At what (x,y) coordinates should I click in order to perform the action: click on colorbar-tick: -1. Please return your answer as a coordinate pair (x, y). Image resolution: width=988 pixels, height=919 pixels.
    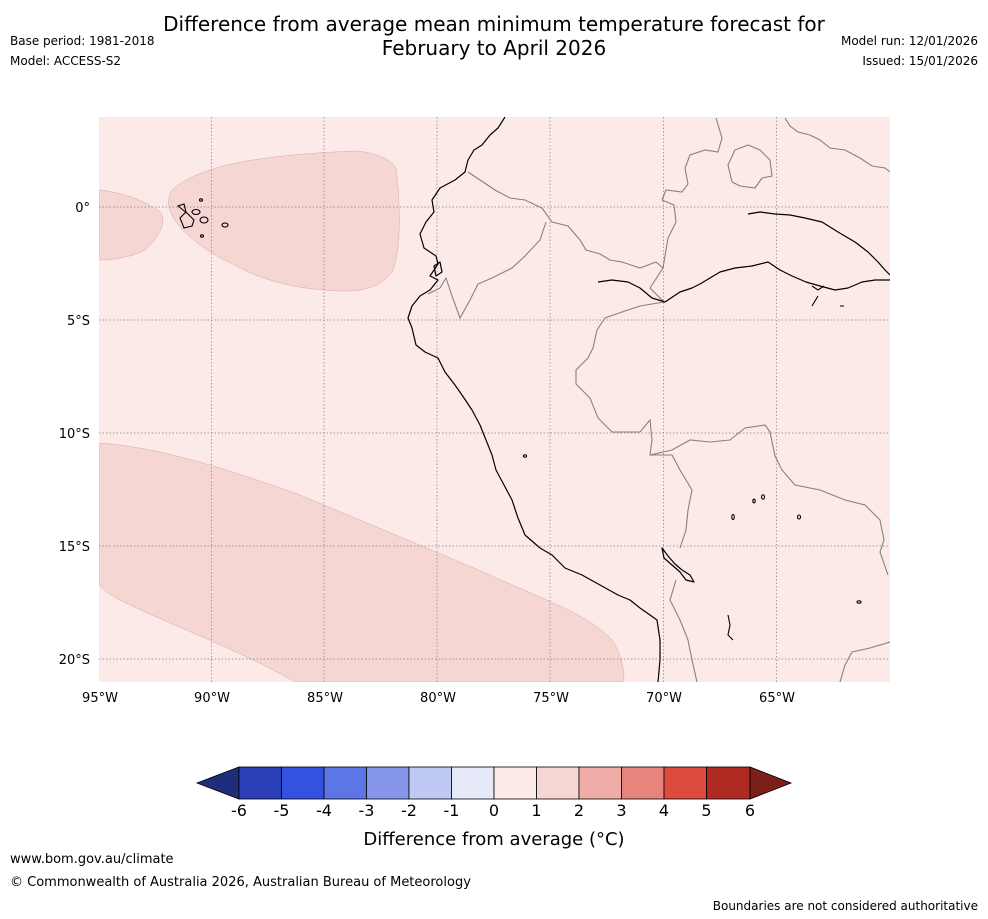
    Looking at the image, I should click on (452, 810).